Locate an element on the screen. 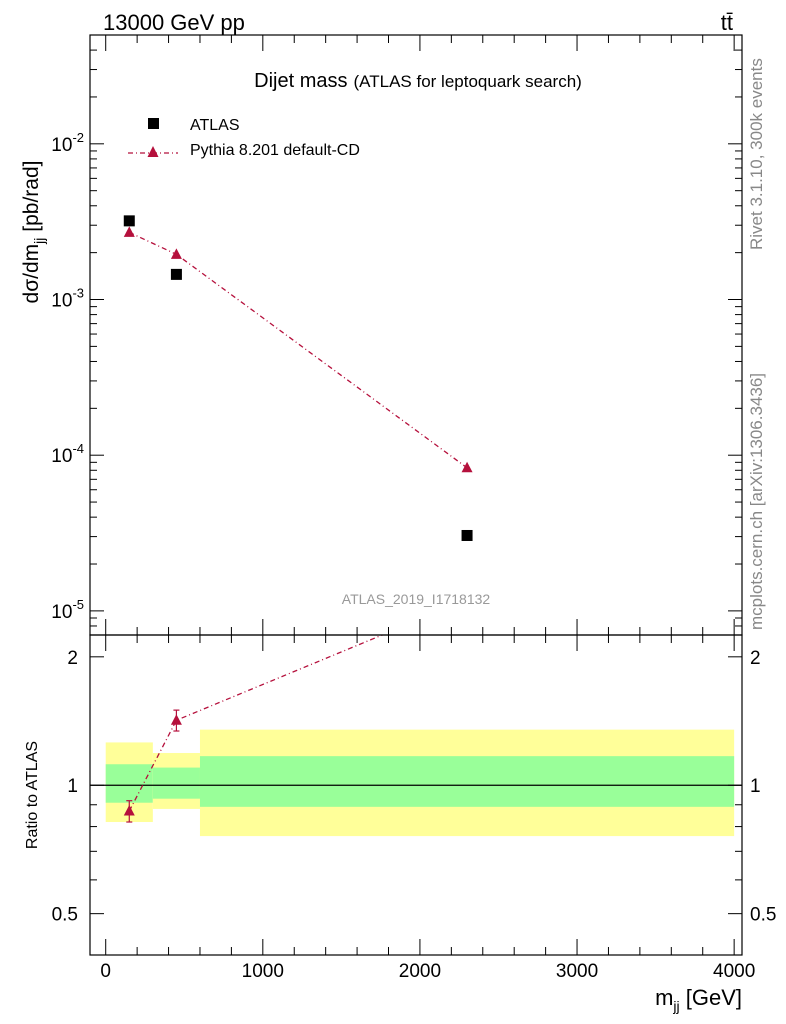 Image resolution: width=786 pixels, height=1024 pixels. ratio-y-tick-label-right: 1 is located at coordinates (755, 786).